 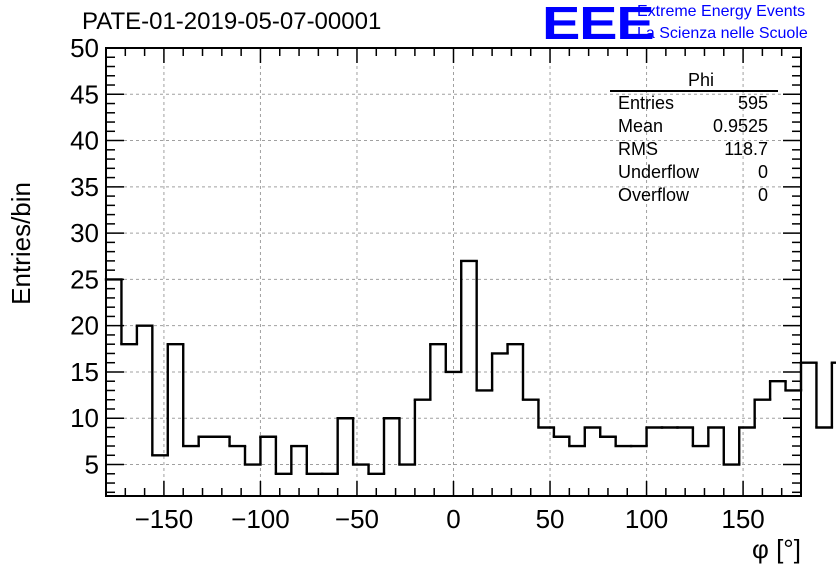 I want to click on x-tick-label: −150, so click(x=164, y=519).